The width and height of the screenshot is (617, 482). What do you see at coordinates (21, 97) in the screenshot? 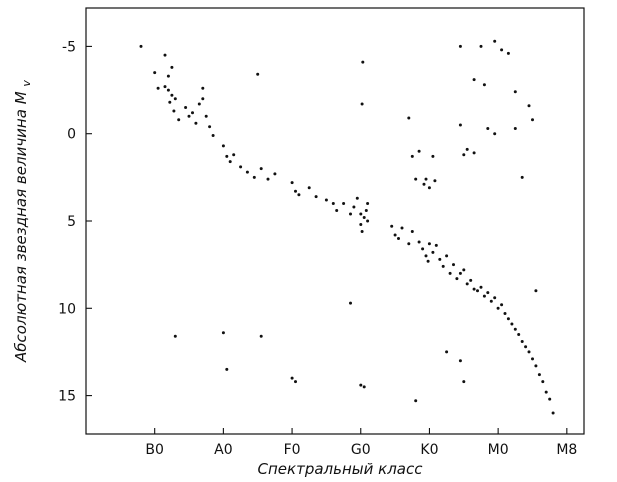
I see `y-axis-label-symbol: M` at bounding box center [21, 97].